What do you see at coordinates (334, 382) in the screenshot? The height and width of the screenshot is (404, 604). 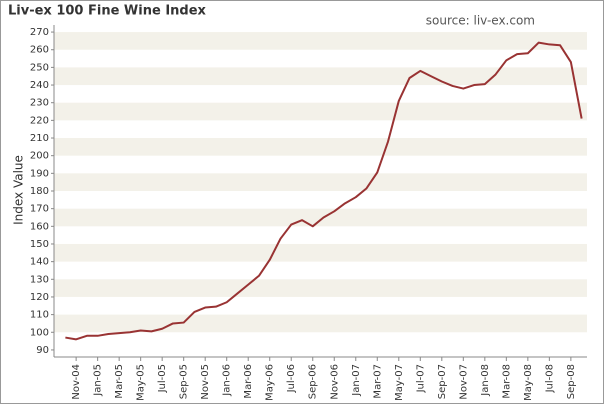 I see `x-tick-label: Nov-06` at bounding box center [334, 382].